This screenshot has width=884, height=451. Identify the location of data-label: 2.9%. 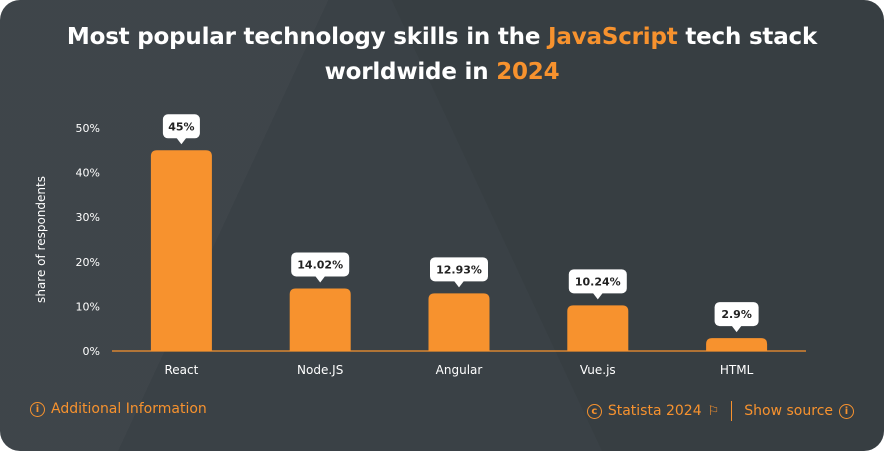
(736, 314).